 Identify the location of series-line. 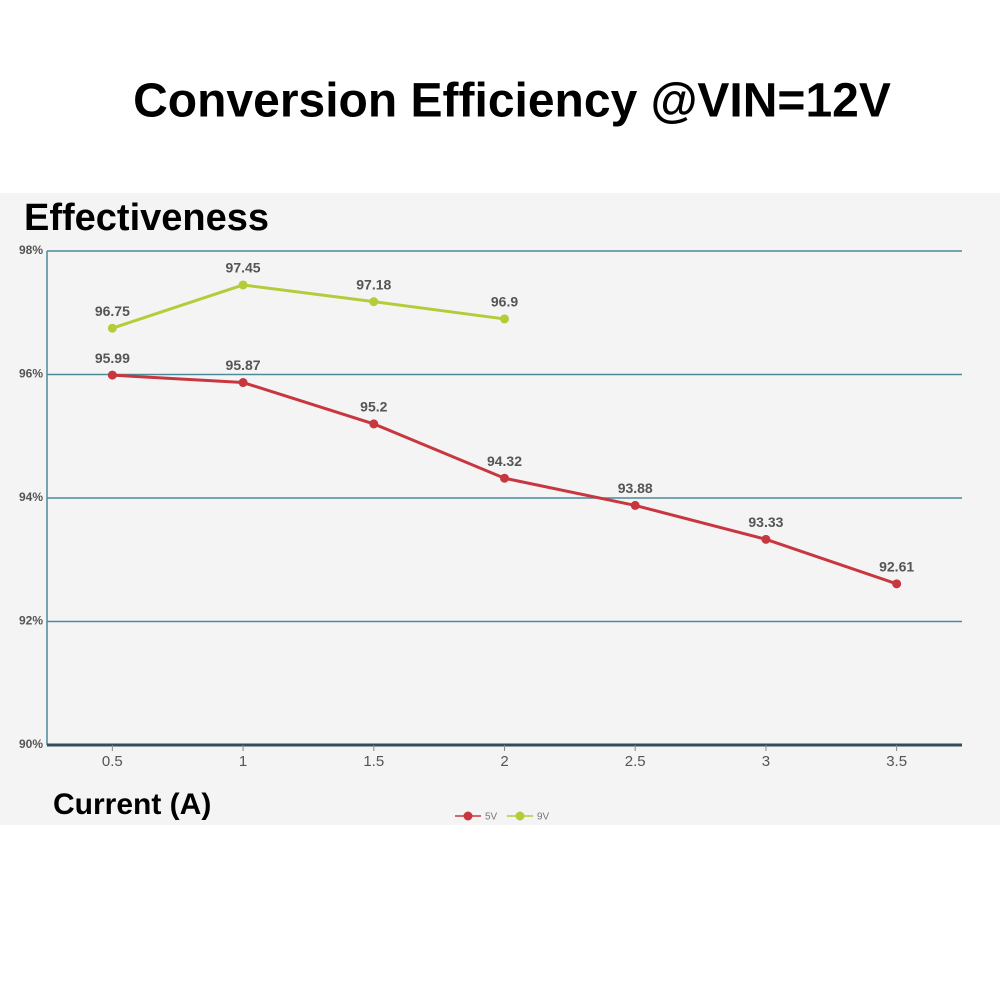
(308, 306).